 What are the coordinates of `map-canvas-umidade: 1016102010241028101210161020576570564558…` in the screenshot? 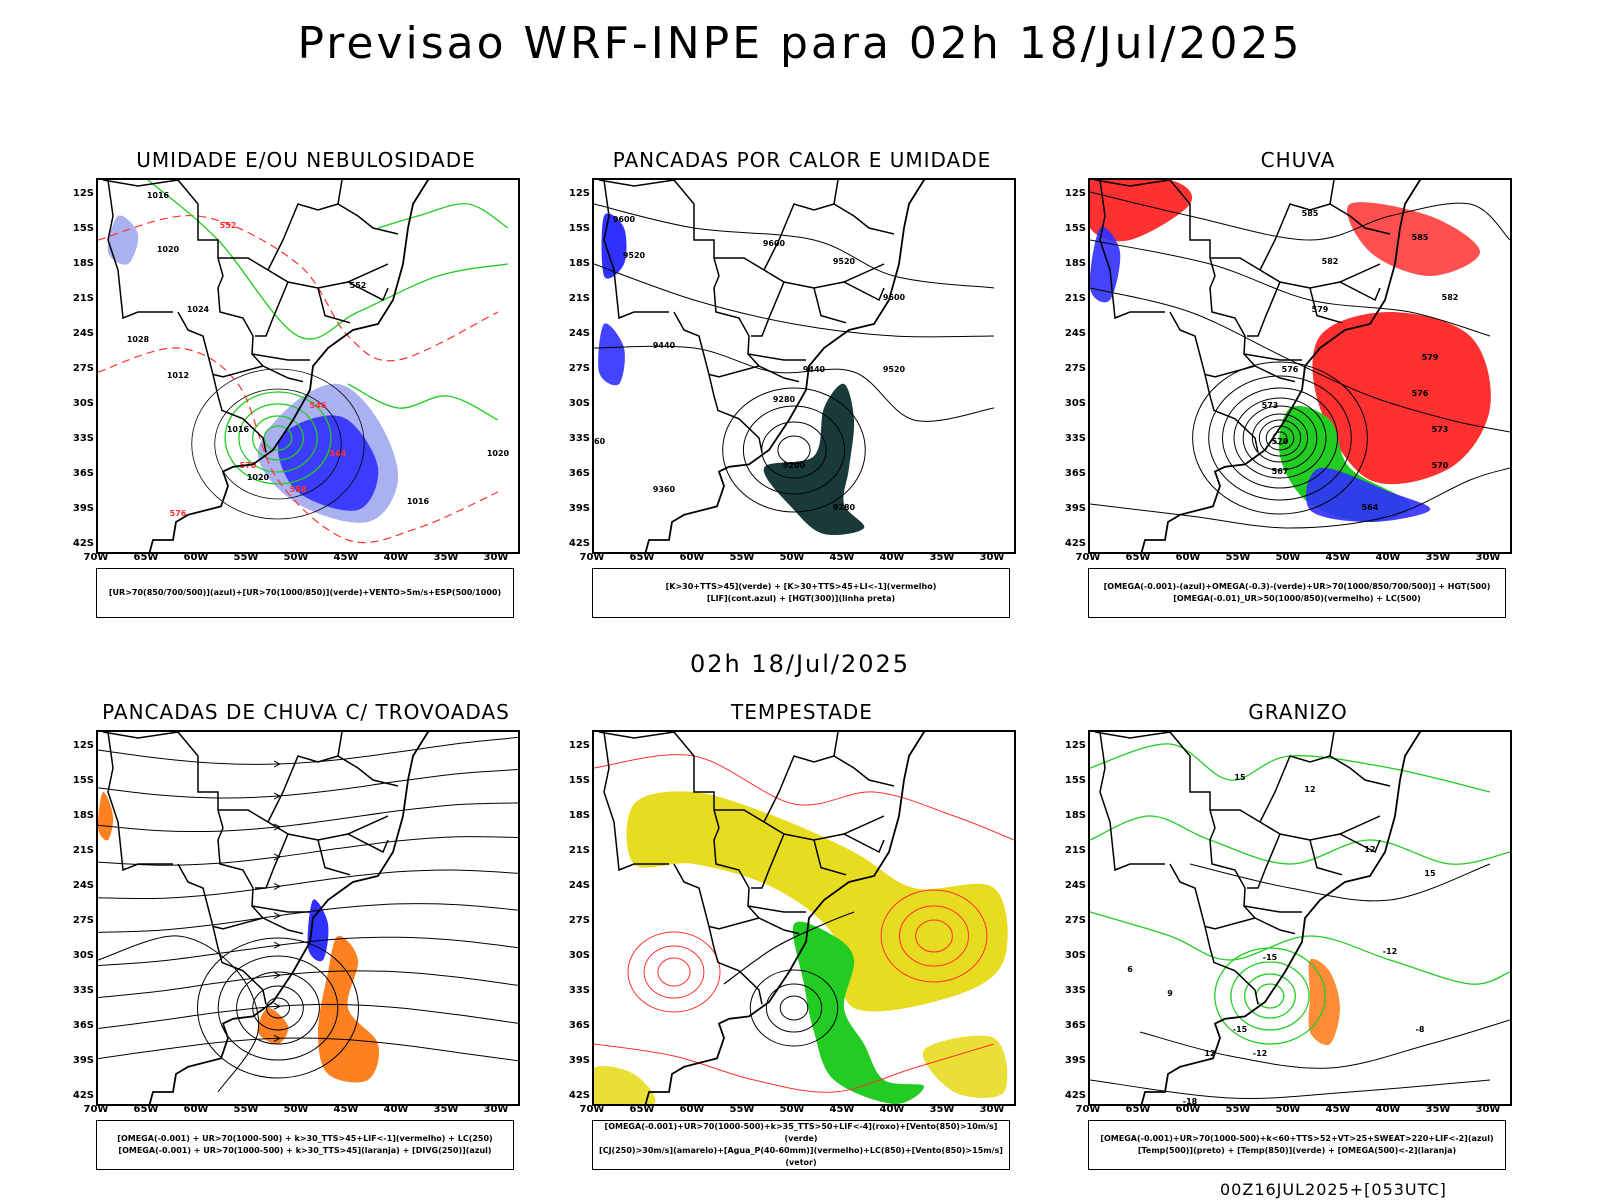 It's located at (304, 366).